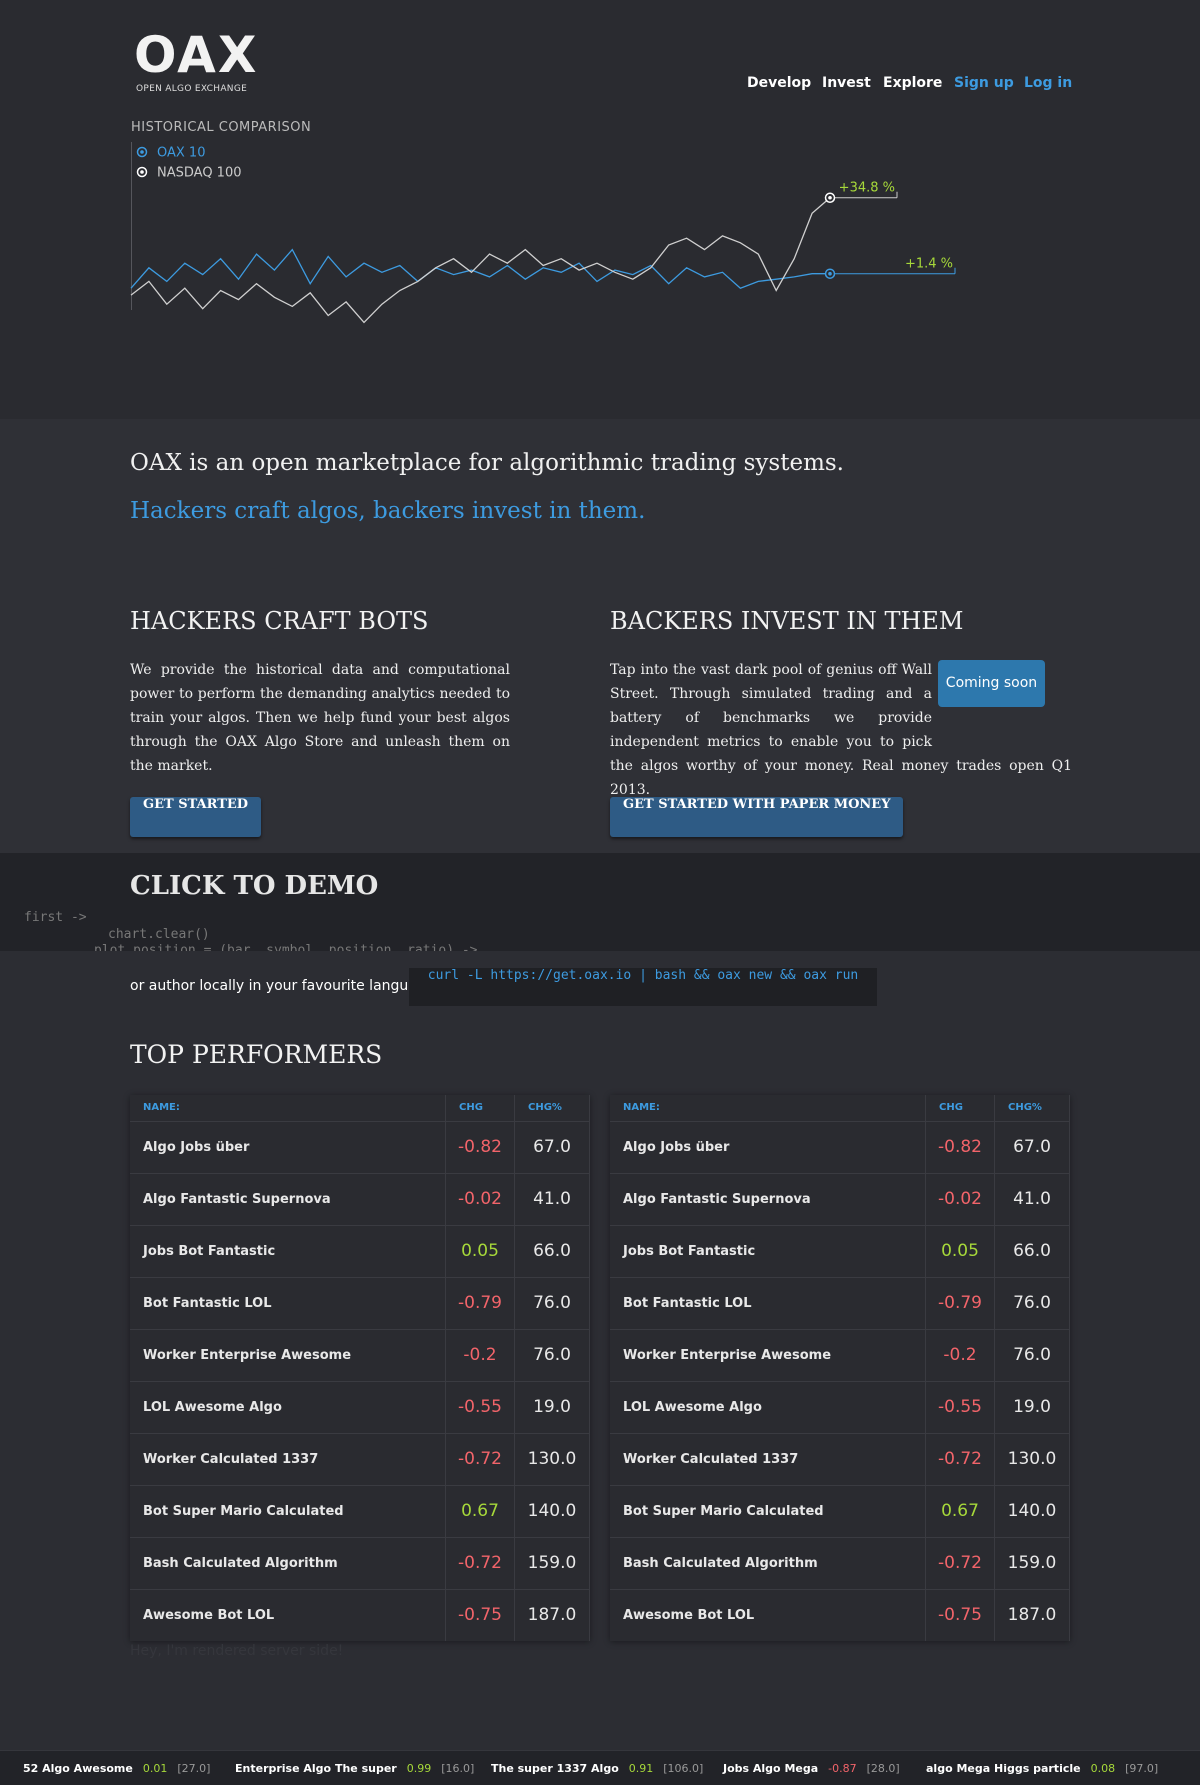  What do you see at coordinates (779, 83) in the screenshot?
I see `nav-link: Develop` at bounding box center [779, 83].